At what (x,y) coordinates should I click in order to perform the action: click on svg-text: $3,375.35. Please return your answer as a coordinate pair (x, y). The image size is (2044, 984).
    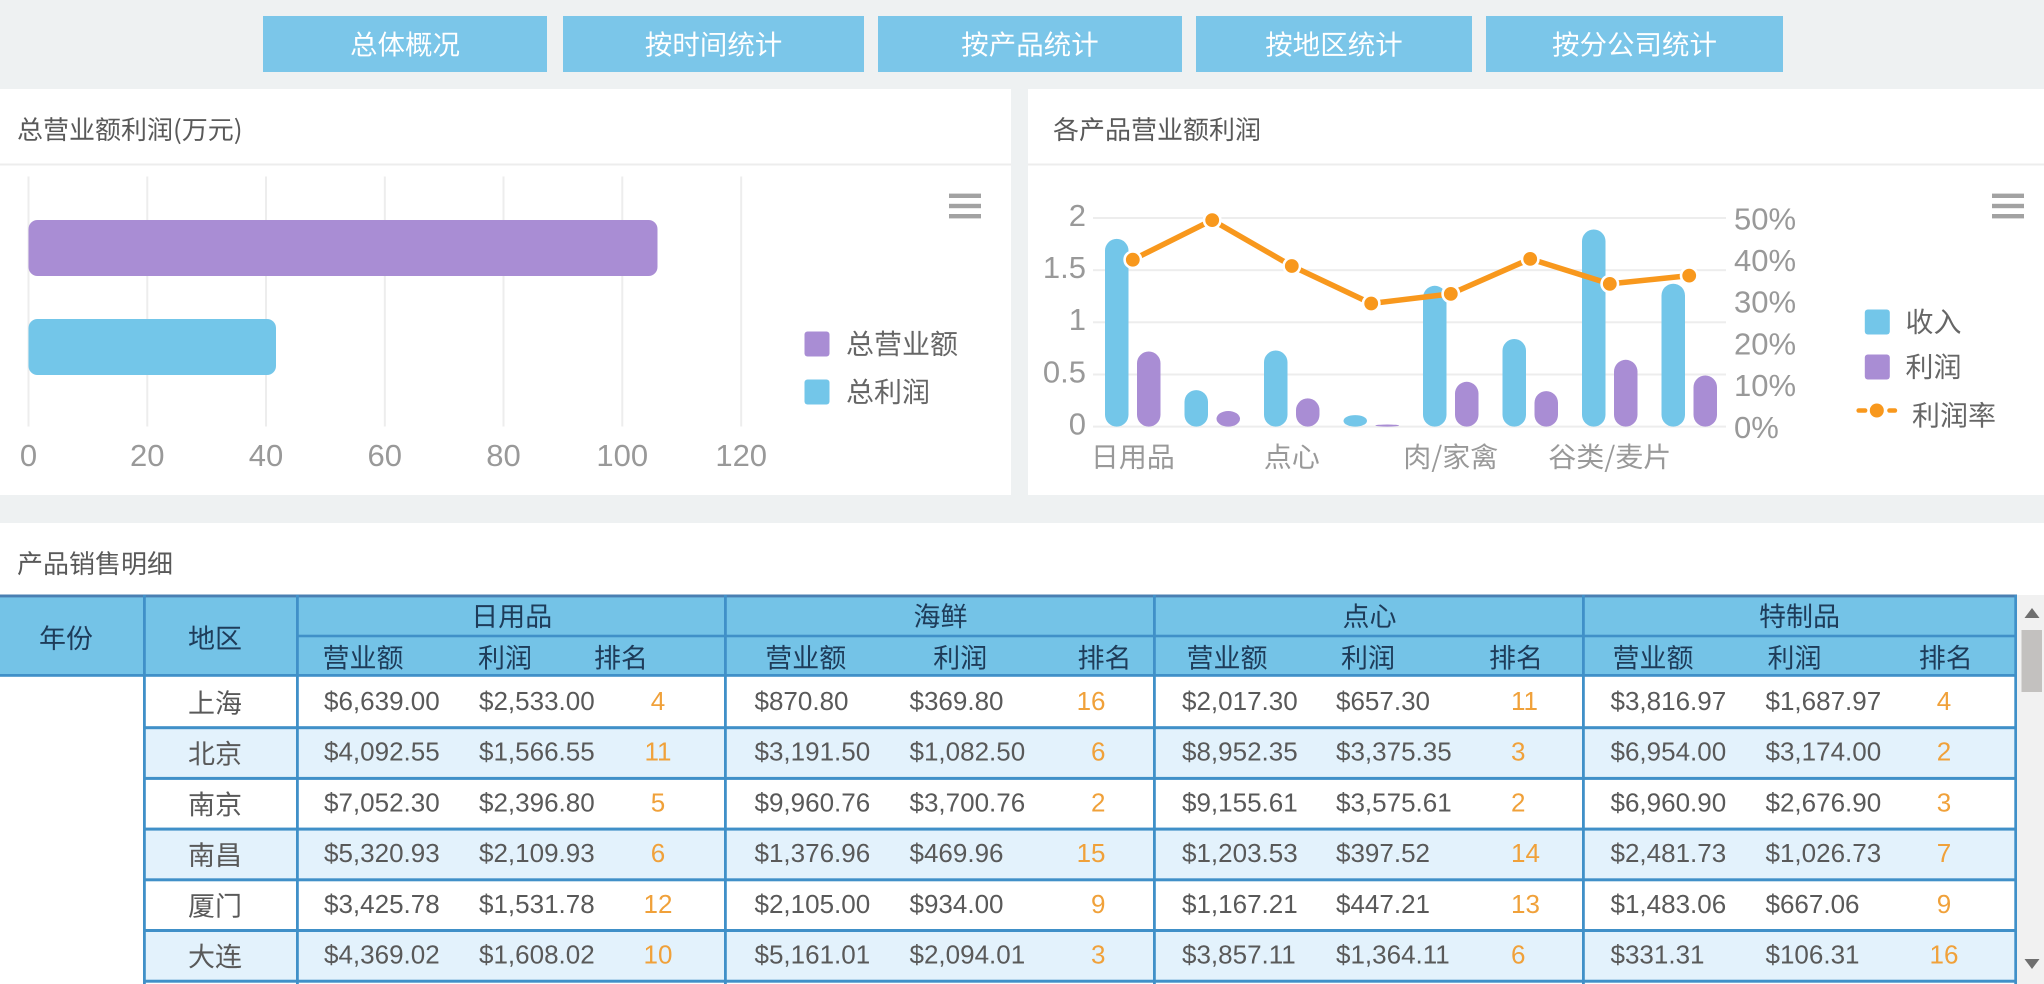
    Looking at the image, I should click on (1394, 752).